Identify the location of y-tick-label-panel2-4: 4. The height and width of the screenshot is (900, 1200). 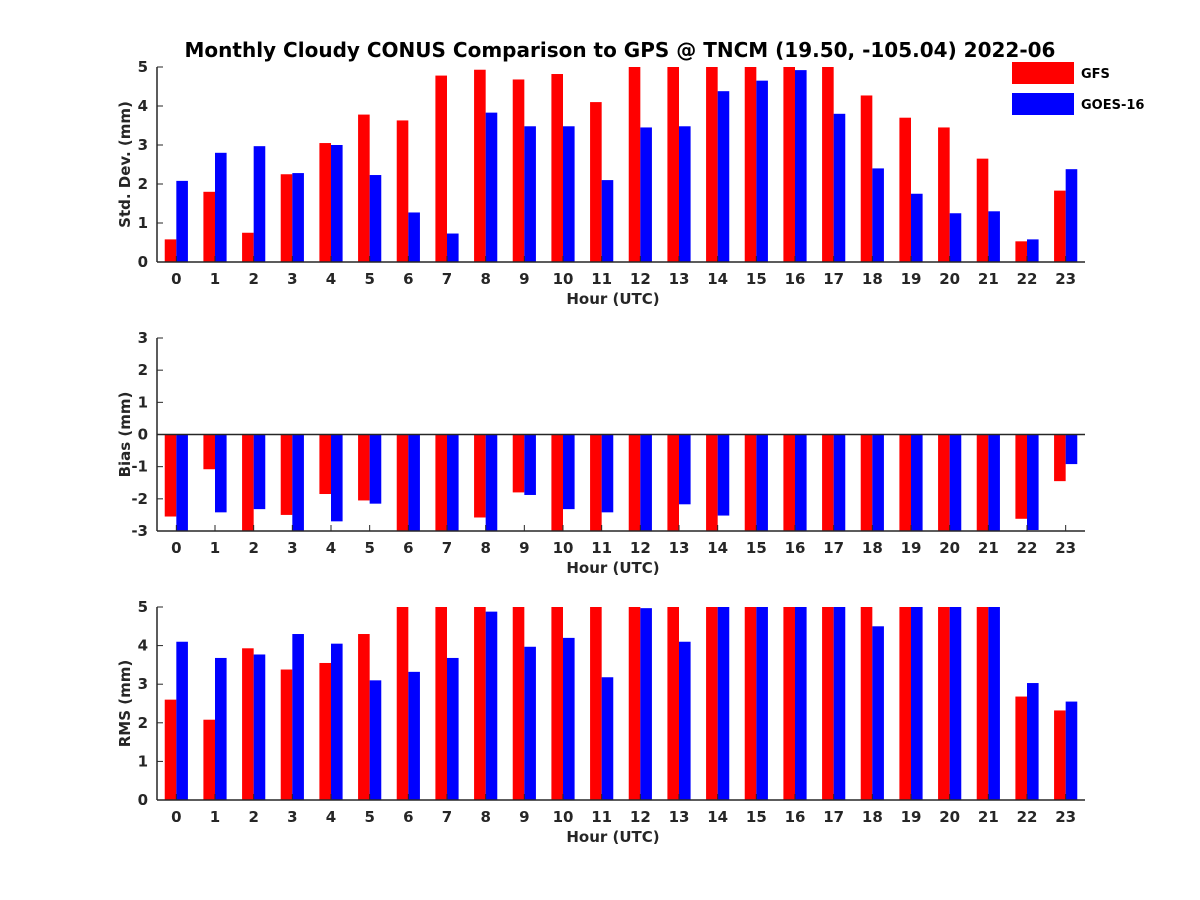
(143, 646).